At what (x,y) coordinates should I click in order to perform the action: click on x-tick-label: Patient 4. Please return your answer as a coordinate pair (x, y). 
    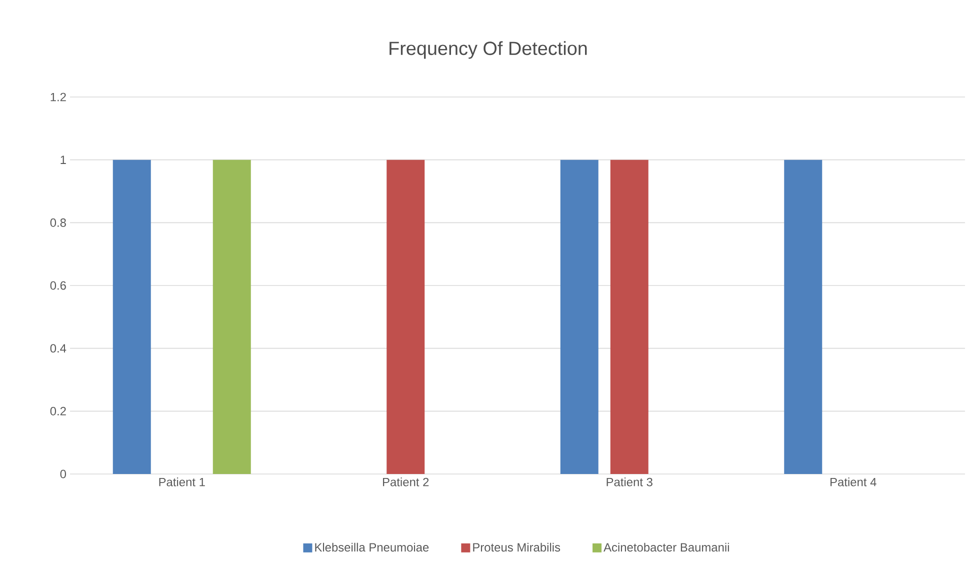
    Looking at the image, I should click on (853, 482).